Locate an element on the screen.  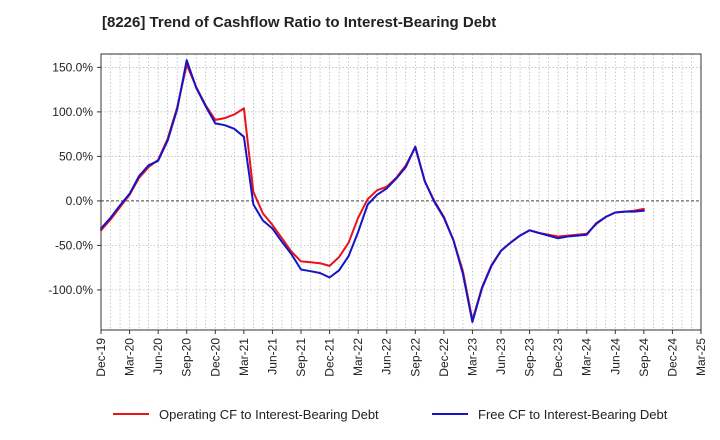
legend-label-operating-cf: Operating CF to Interest-Bearing Debt is located at coordinates (269, 414).